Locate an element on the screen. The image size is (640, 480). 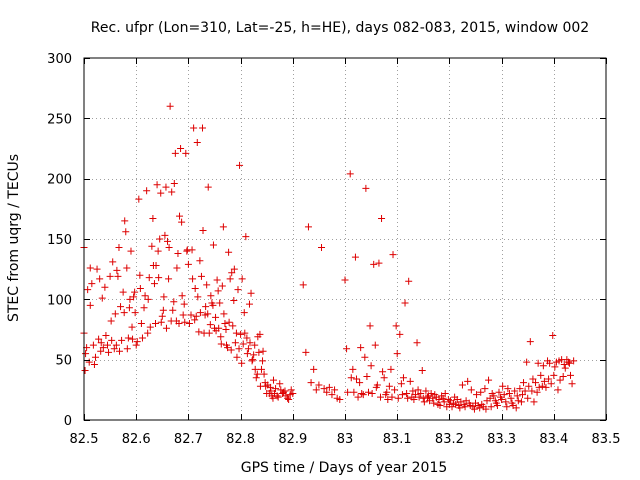
x-tick-label: 83.3 is located at coordinates (501, 439).